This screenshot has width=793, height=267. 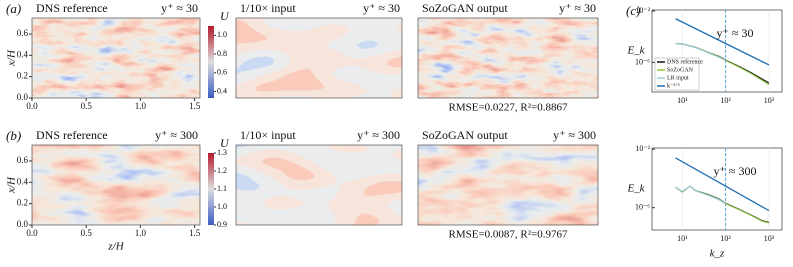 I want to click on metrics: RMSE=0.0087, R²=0.9767, so click(x=508, y=235).